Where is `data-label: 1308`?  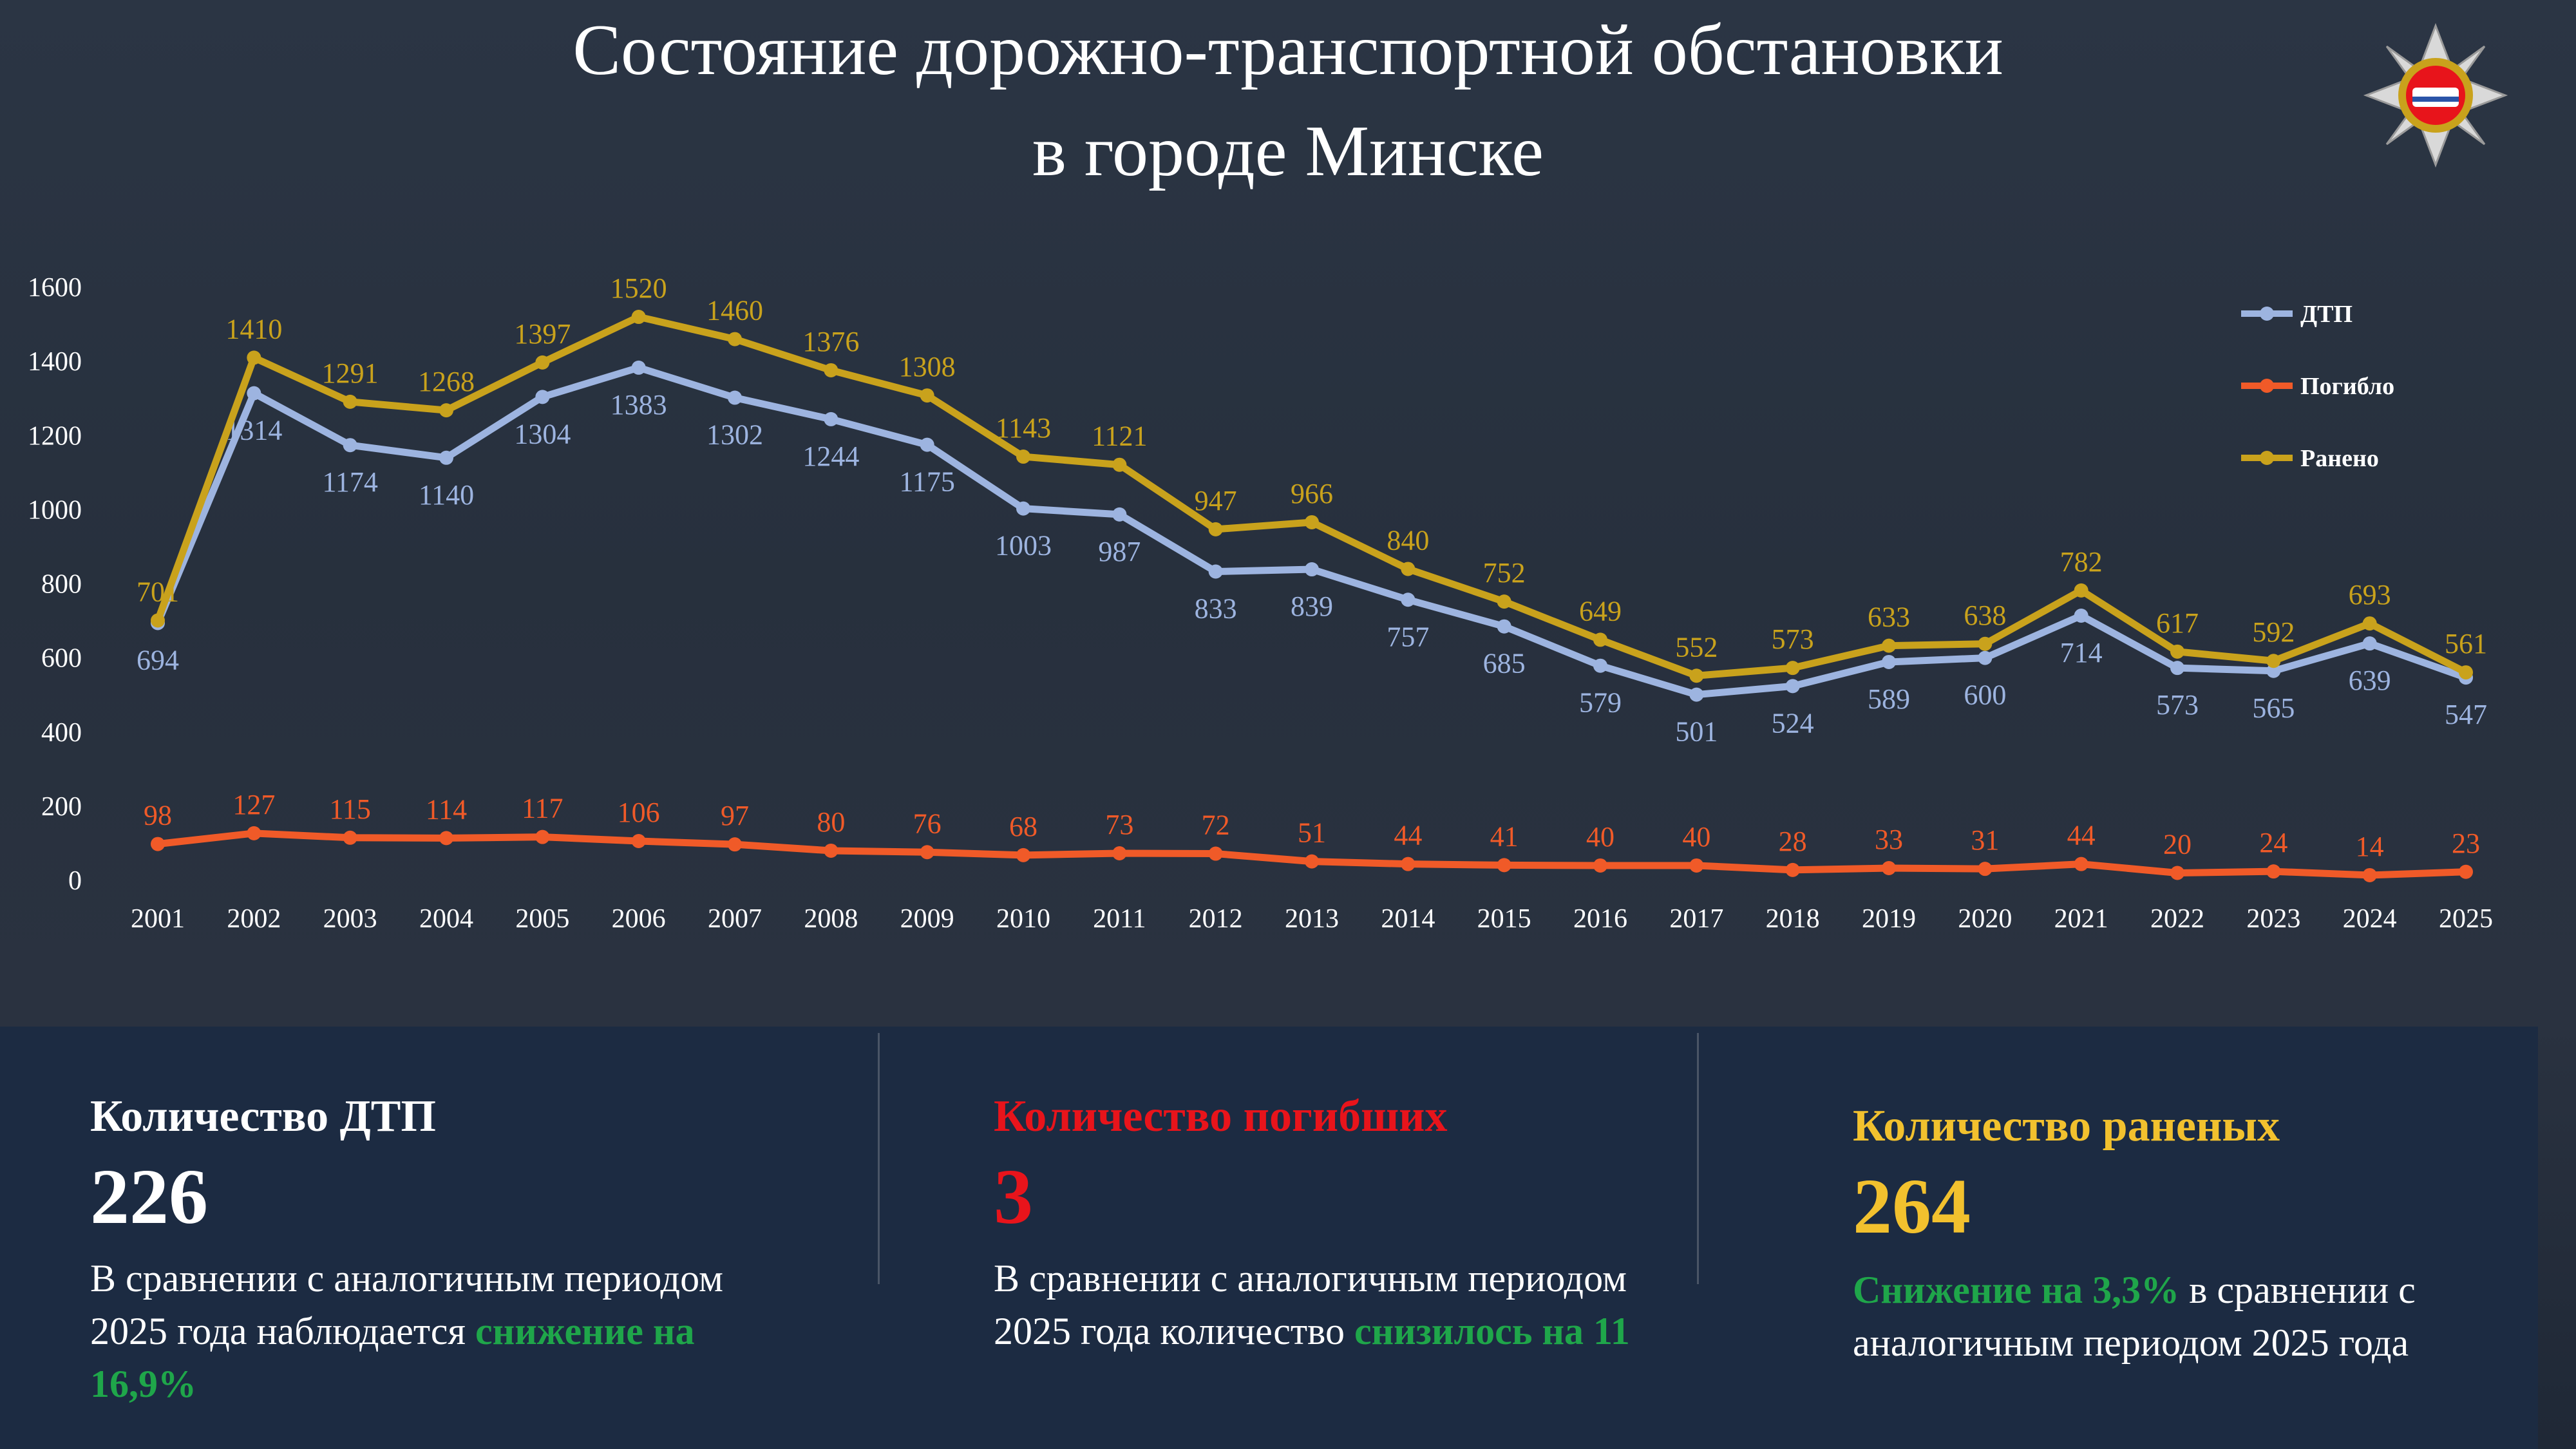
data-label: 1308 is located at coordinates (927, 367).